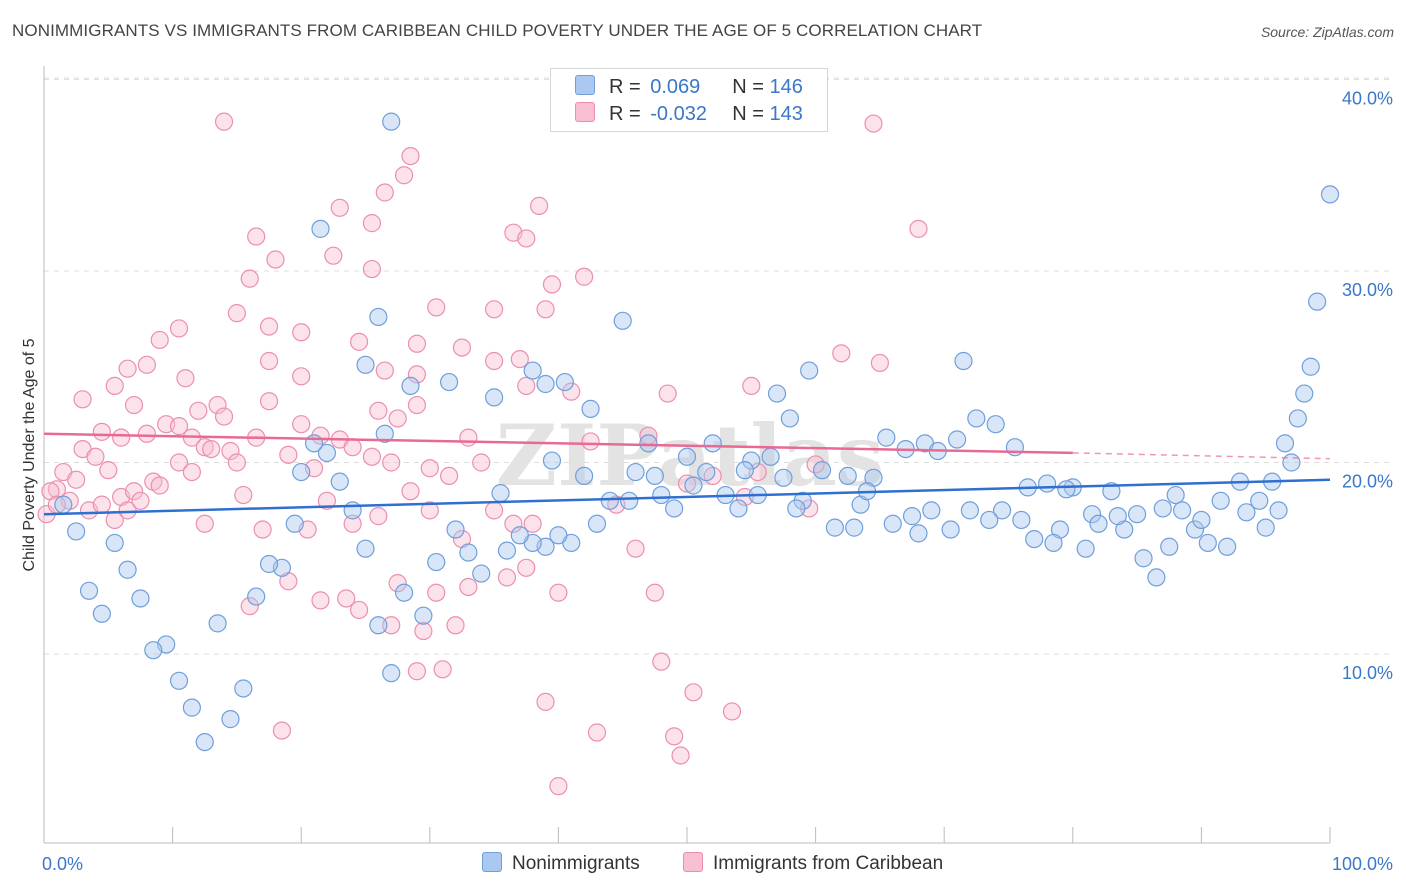 The height and width of the screenshot is (892, 1406). I want to click on x-tick-label: 100.0%, so click(1362, 864).